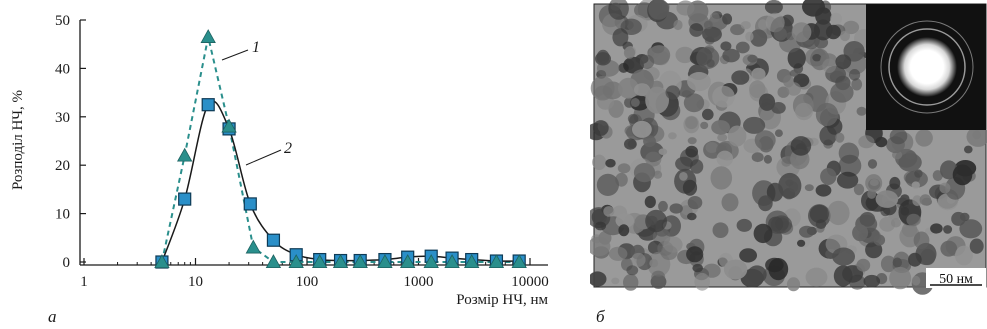  What do you see at coordinates (419, 282) in the screenshot?
I see `x-tick-label: 1000` at bounding box center [419, 282].